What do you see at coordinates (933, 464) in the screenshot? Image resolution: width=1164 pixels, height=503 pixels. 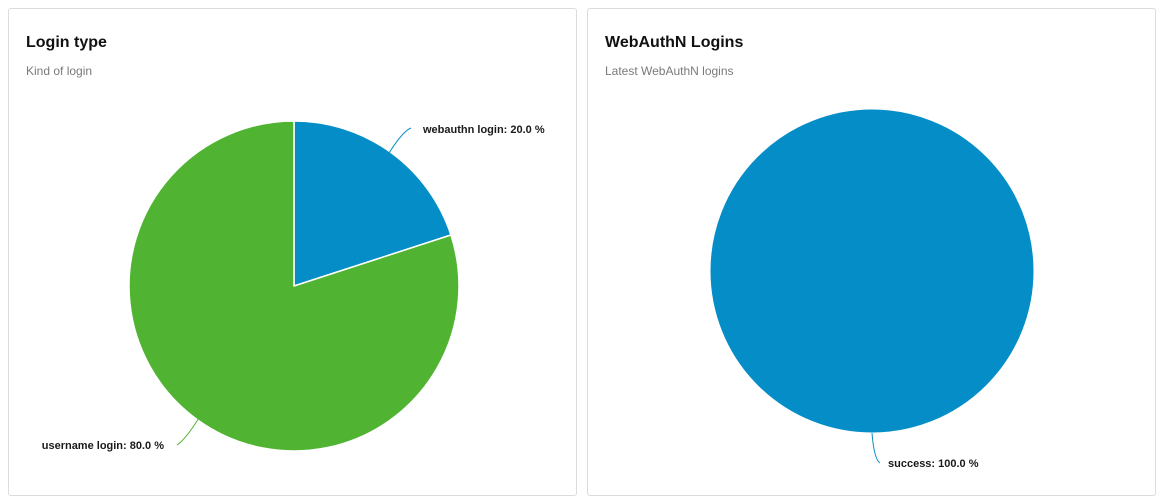 I see `pie-slice-label: success: 100.0 %` at bounding box center [933, 464].